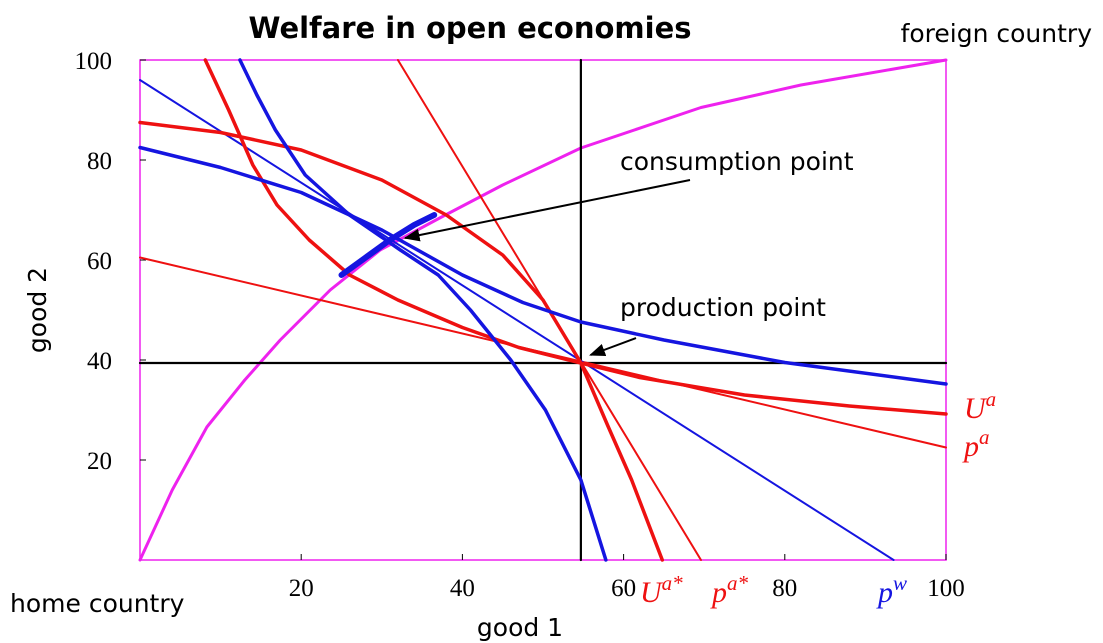 This screenshot has height=643, width=1103. I want to click on series-label: Ua*, so click(661, 590).